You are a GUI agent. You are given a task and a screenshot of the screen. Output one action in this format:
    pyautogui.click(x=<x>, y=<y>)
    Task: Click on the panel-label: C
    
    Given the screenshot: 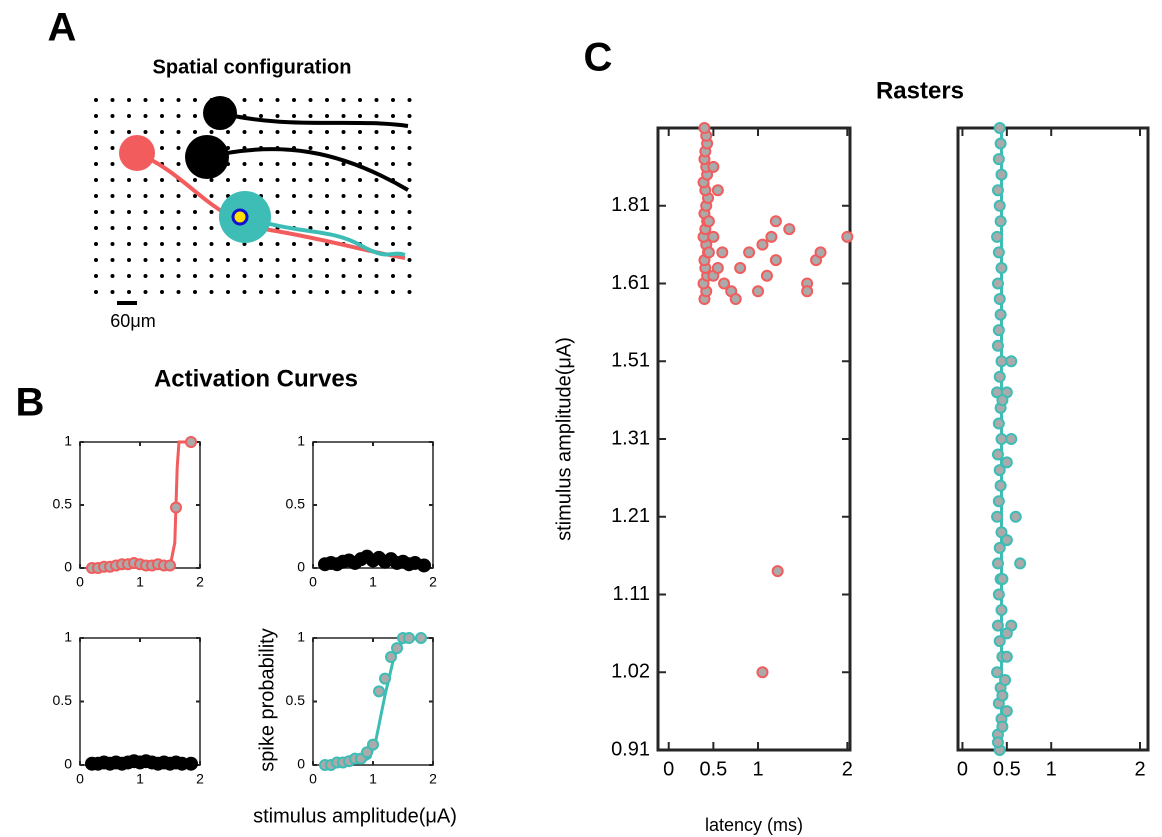 What is the action you would take?
    pyautogui.click(x=598, y=58)
    